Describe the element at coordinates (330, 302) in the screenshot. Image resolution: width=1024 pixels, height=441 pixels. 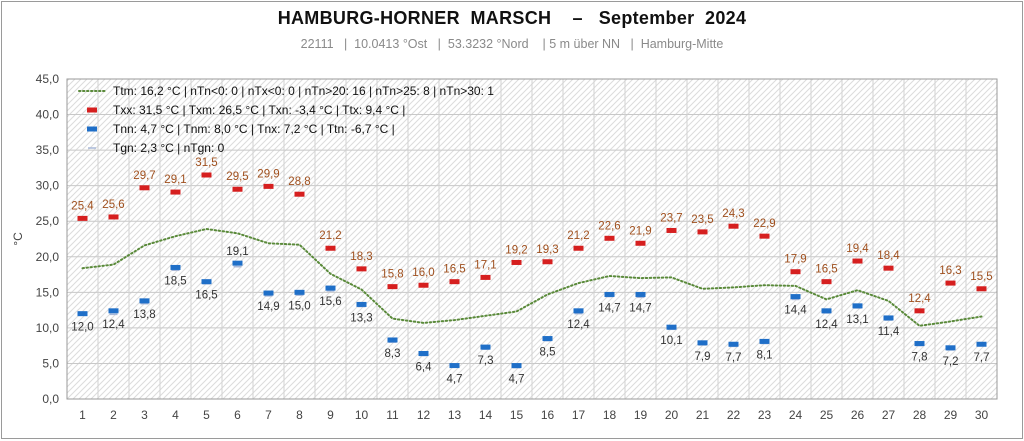
I see `tnn-data-label: 15,6` at that location.